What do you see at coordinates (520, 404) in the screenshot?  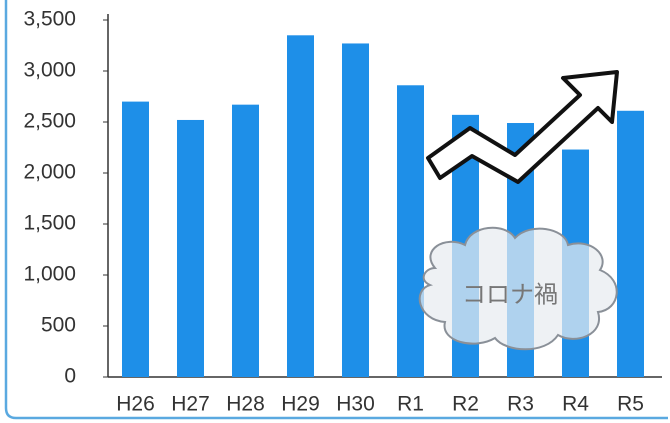 I see `x-tick-label: R3` at bounding box center [520, 404].